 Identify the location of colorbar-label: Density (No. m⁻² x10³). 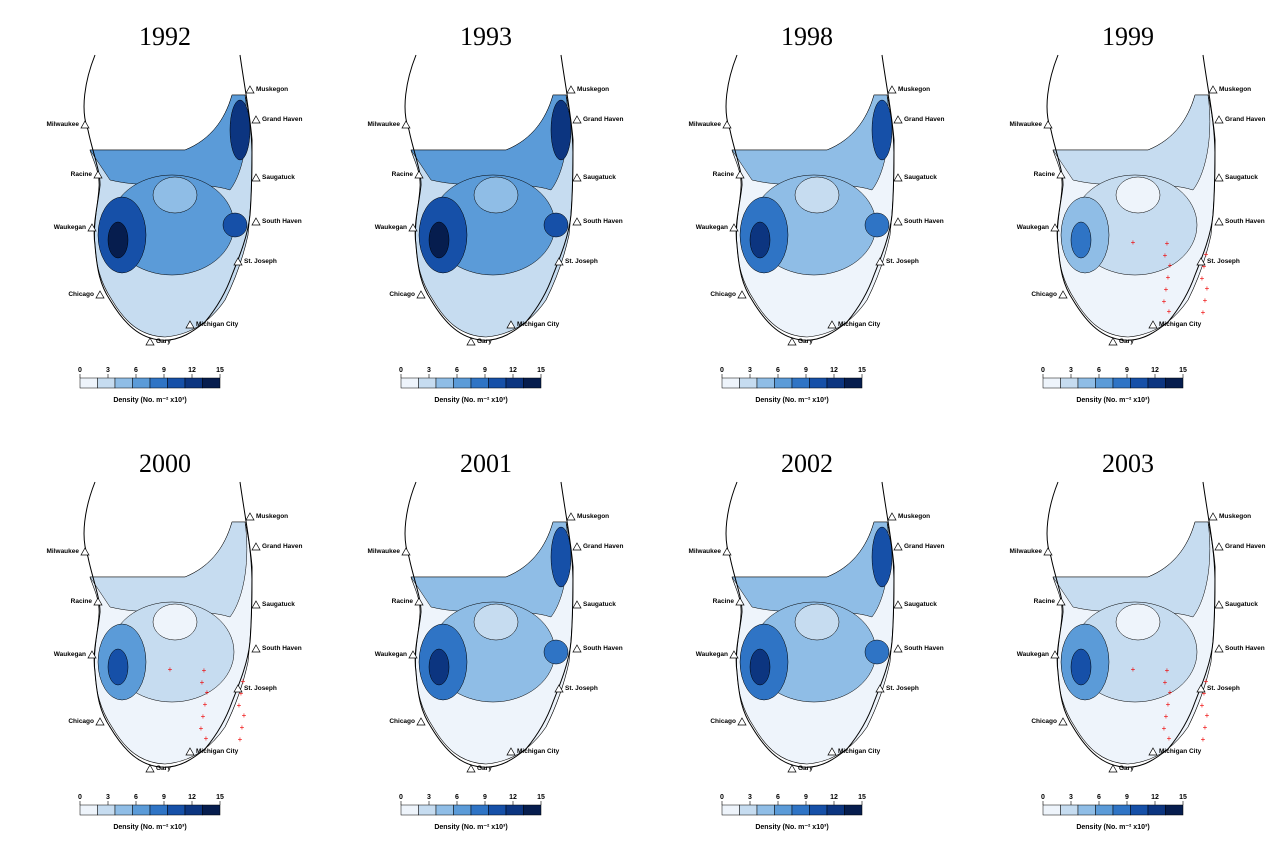
(149, 400).